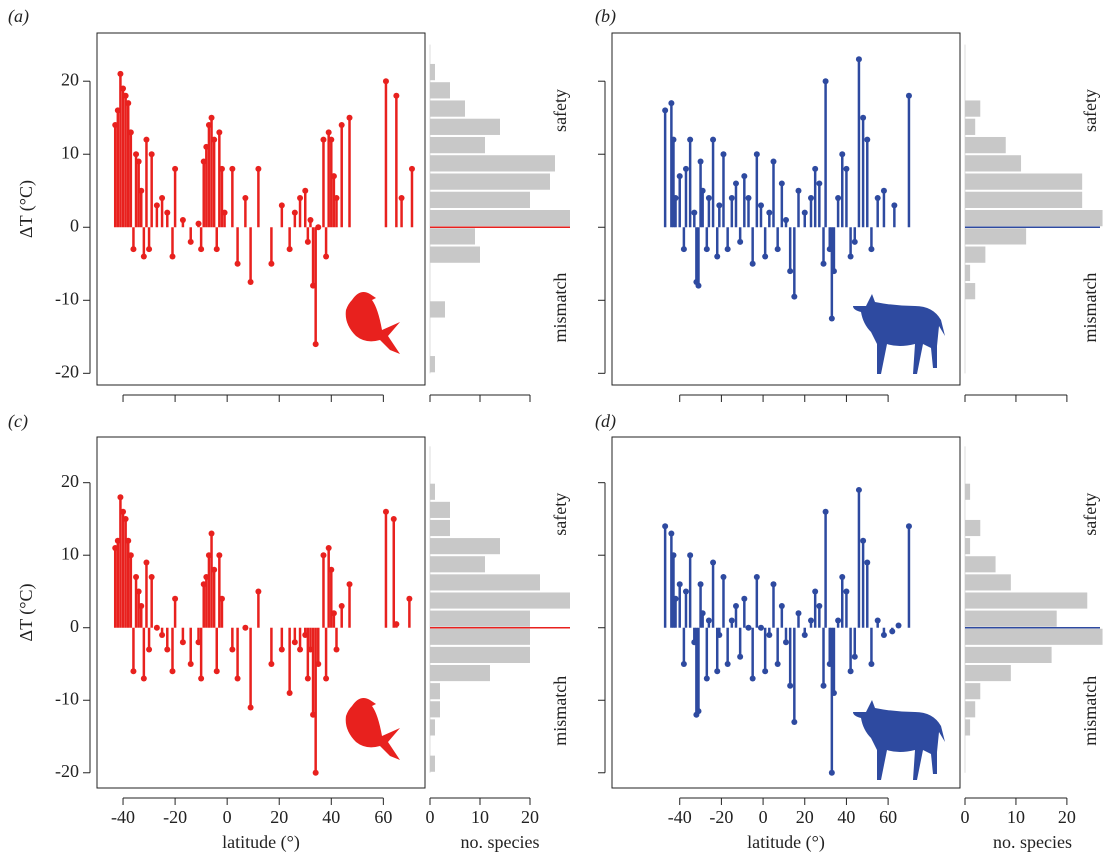 This screenshot has height=852, width=1108. What do you see at coordinates (1032, 649) in the screenshot?
I see `panel: 0 10 20 no. species safety mismatch` at bounding box center [1032, 649].